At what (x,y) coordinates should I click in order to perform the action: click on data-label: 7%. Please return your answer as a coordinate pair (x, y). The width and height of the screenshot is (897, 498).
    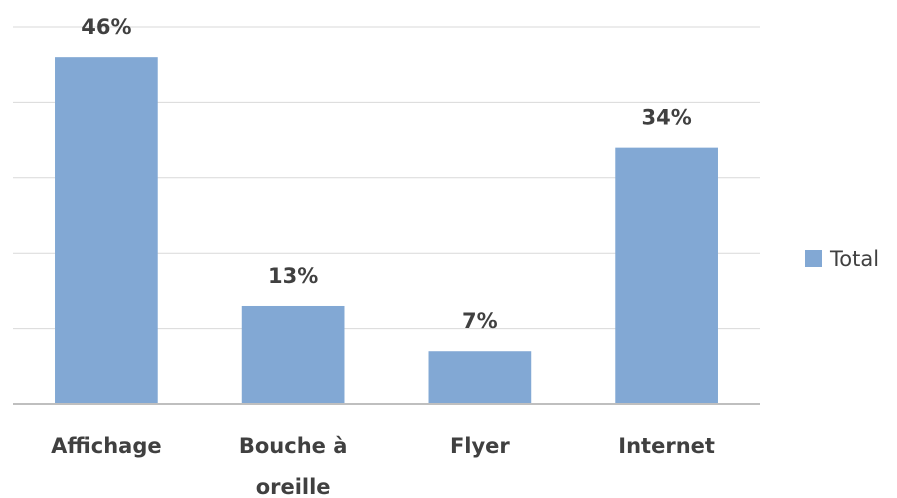
    Looking at the image, I should click on (480, 321).